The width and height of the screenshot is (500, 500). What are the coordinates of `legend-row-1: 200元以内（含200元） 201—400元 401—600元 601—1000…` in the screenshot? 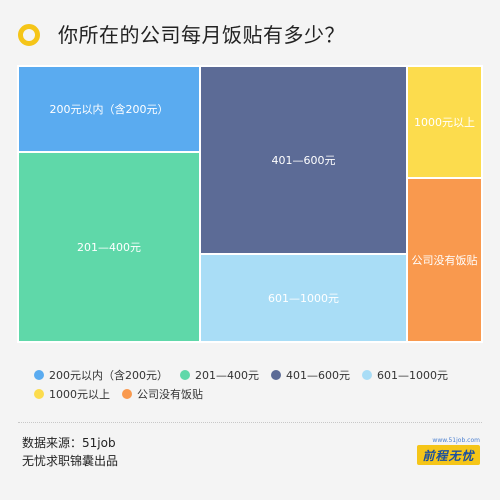 It's located at (259, 375).